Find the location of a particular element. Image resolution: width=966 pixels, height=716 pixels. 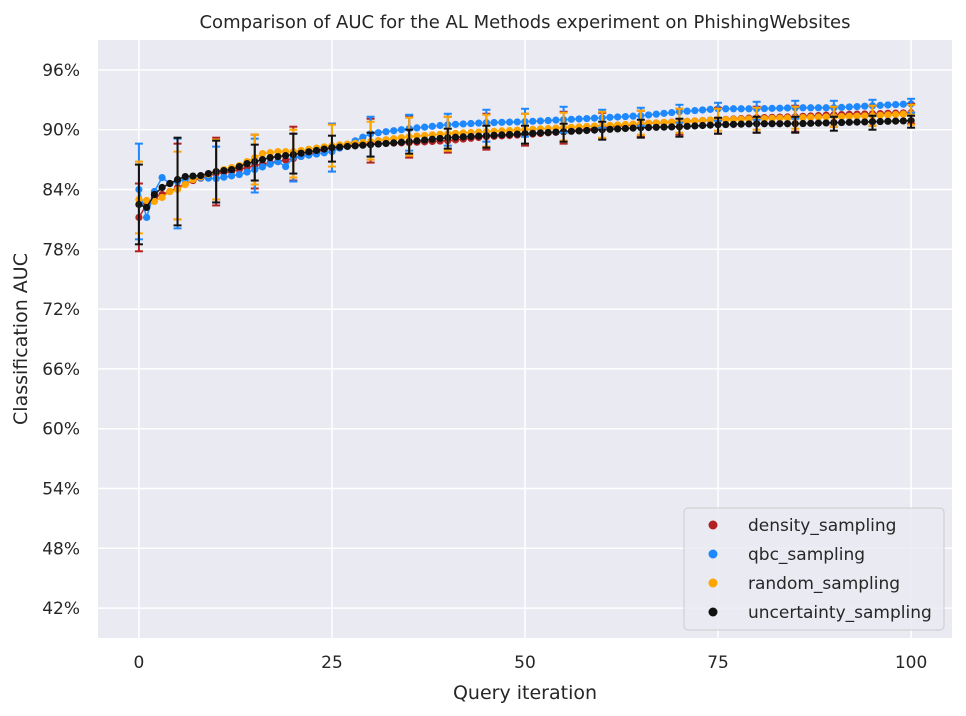

y-tick-label: 78% is located at coordinates (61, 250).